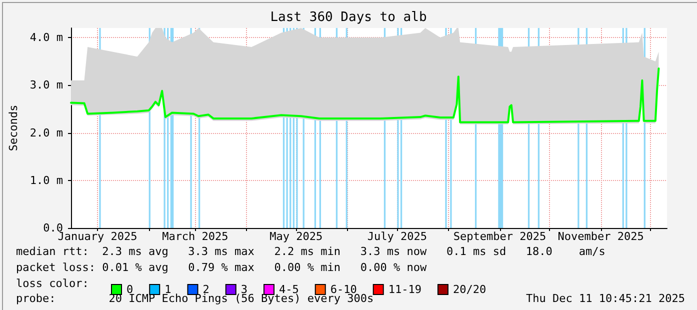 The width and height of the screenshot is (697, 310). Describe the element at coordinates (606, 298) in the screenshot. I see `text: Thu Dec 11 10:45:21 2025` at that location.